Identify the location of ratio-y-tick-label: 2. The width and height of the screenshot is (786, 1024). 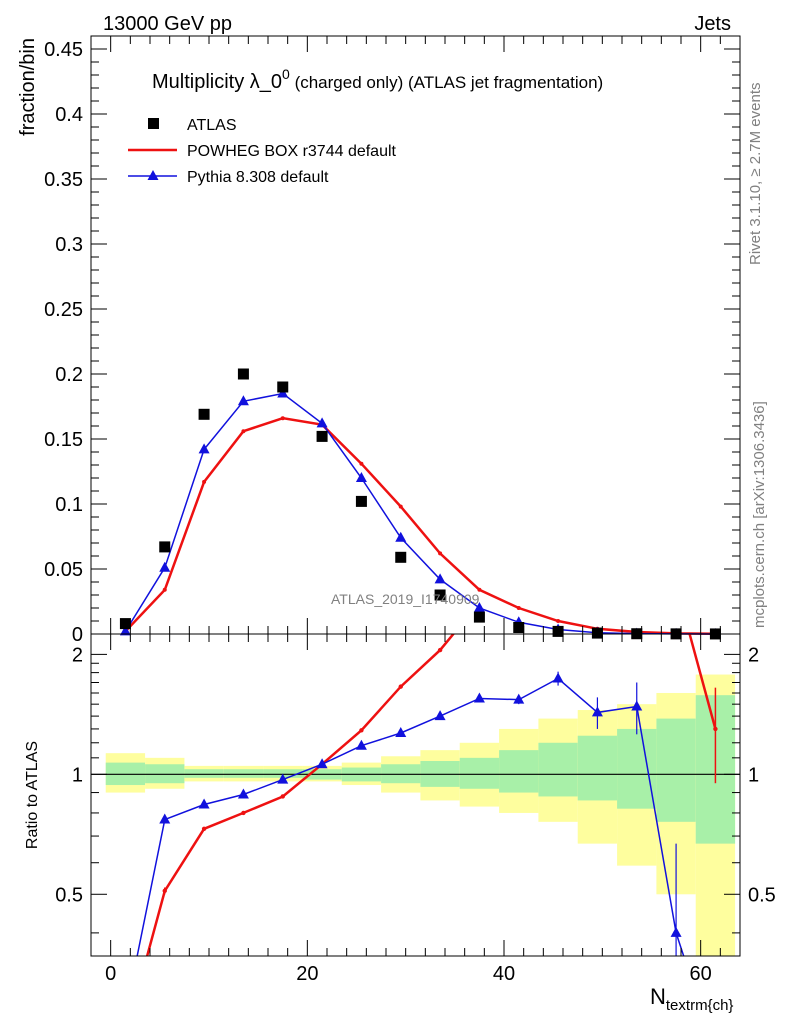
(77, 655).